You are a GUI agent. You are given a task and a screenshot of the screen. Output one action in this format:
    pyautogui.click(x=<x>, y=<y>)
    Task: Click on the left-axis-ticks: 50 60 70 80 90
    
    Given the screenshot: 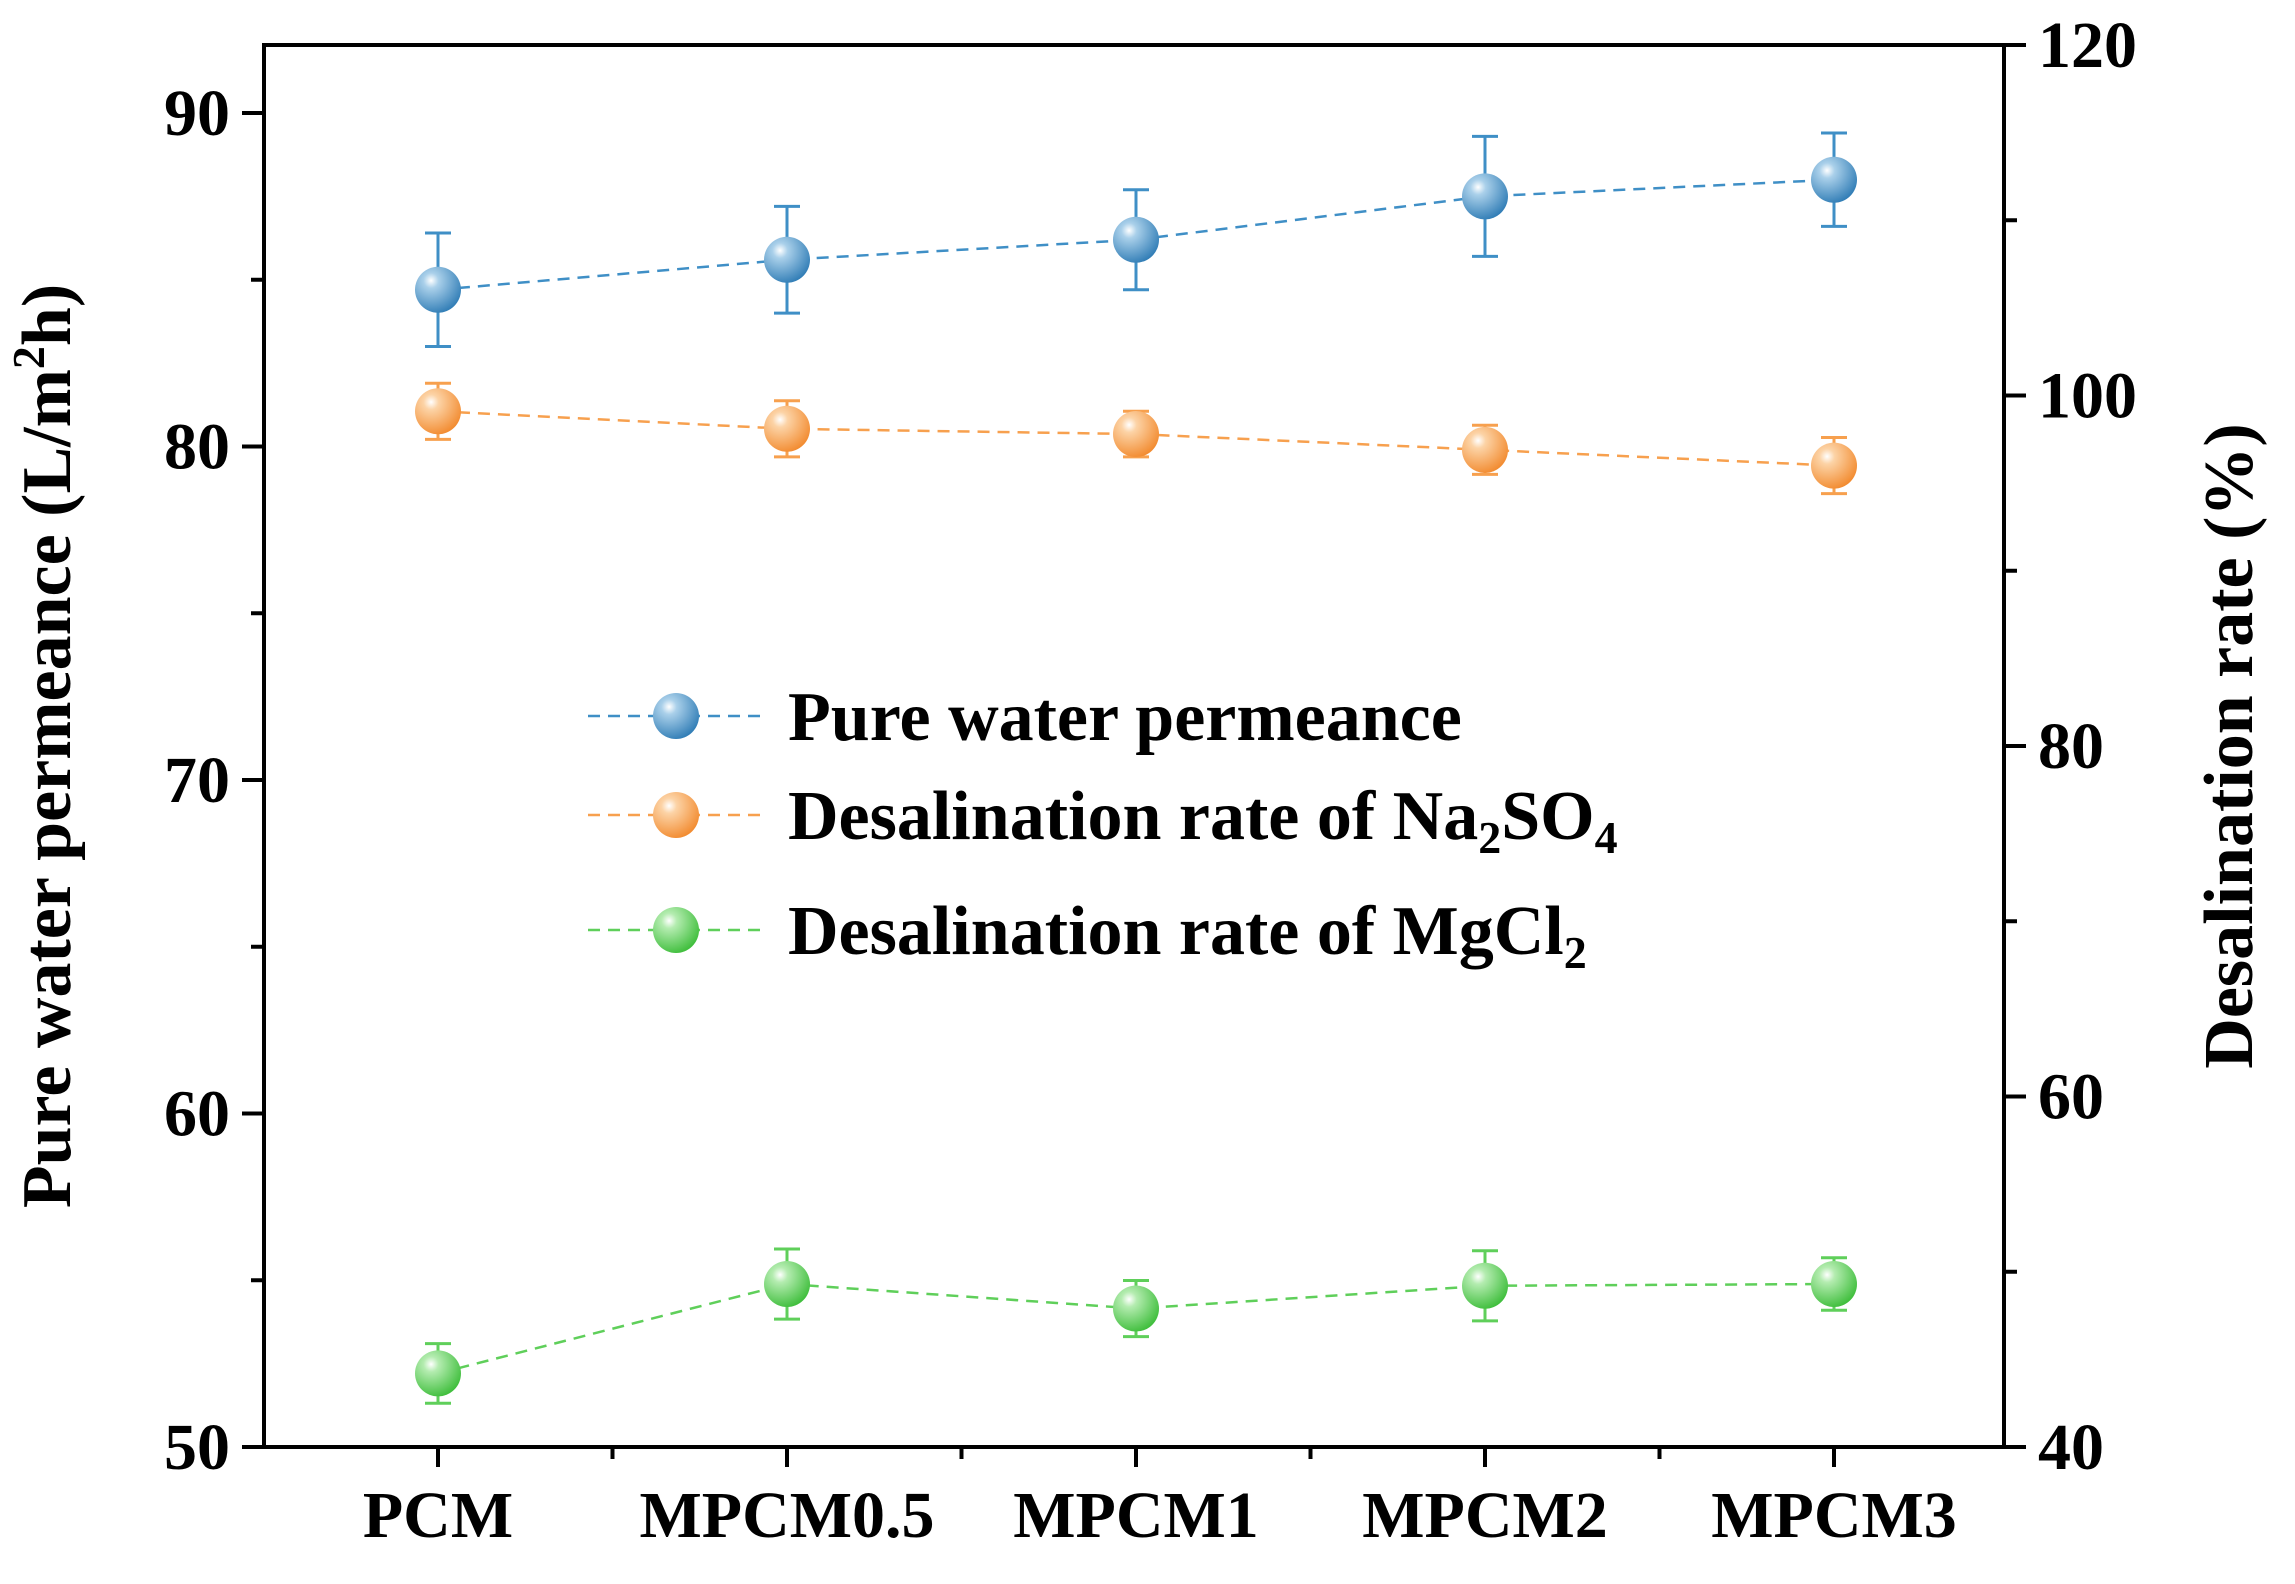 What is the action you would take?
    pyautogui.click(x=214, y=780)
    